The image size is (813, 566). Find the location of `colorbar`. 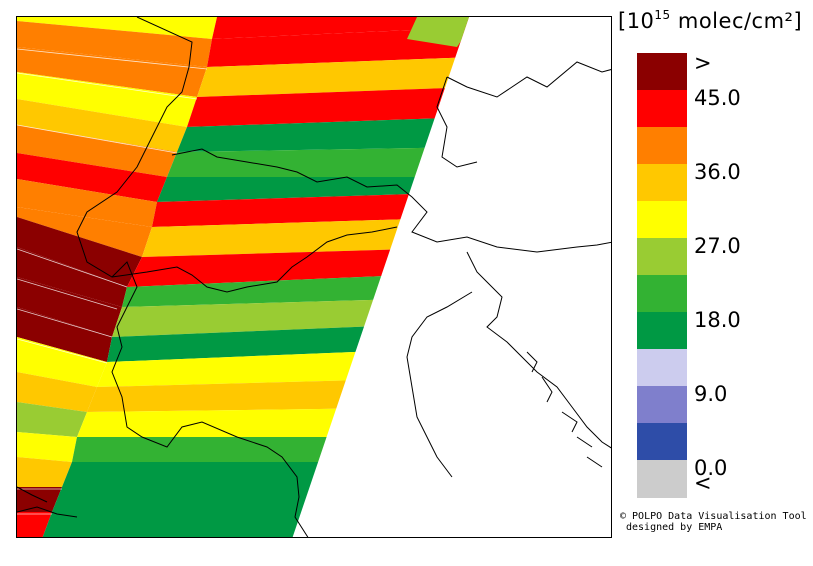

colorbar is located at coordinates (662, 275).